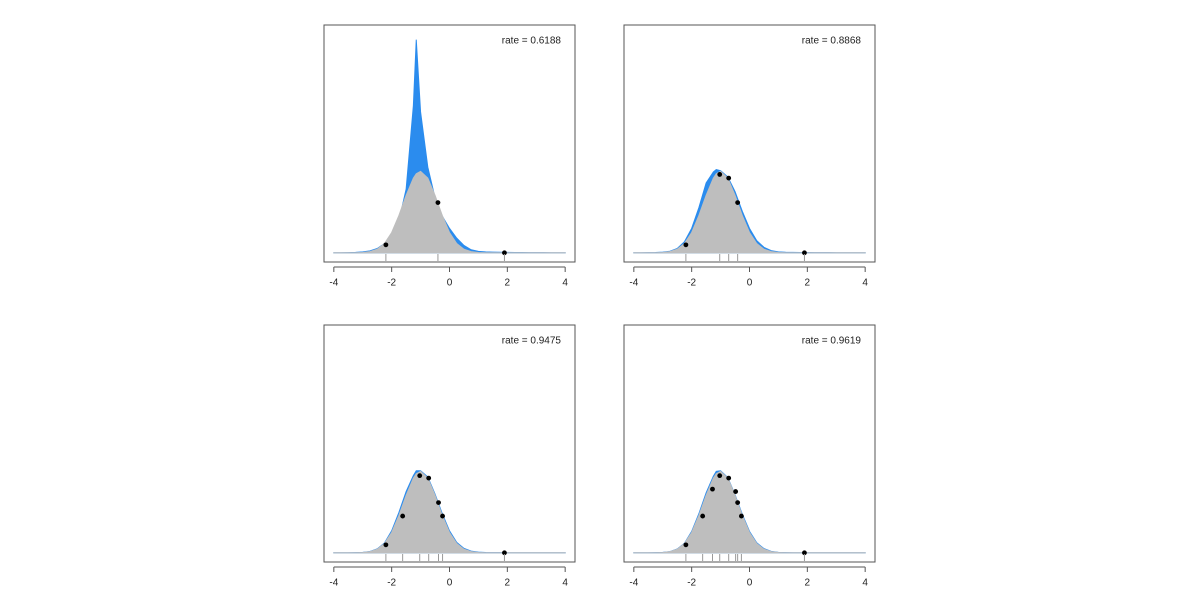 This screenshot has width=1200, height=600. What do you see at coordinates (532, 41) in the screenshot?
I see `annotation: rate = 0.6188` at bounding box center [532, 41].